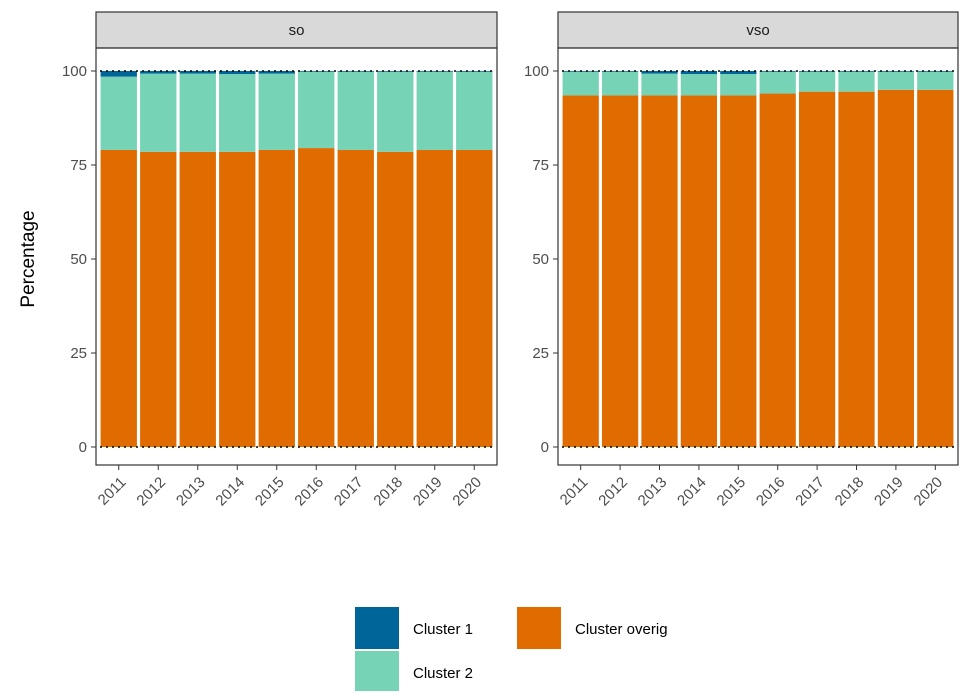 Image resolution: width=968 pixels, height=696 pixels. What do you see at coordinates (443, 629) in the screenshot?
I see `legend-label-cluster-1: Cluster 1` at bounding box center [443, 629].